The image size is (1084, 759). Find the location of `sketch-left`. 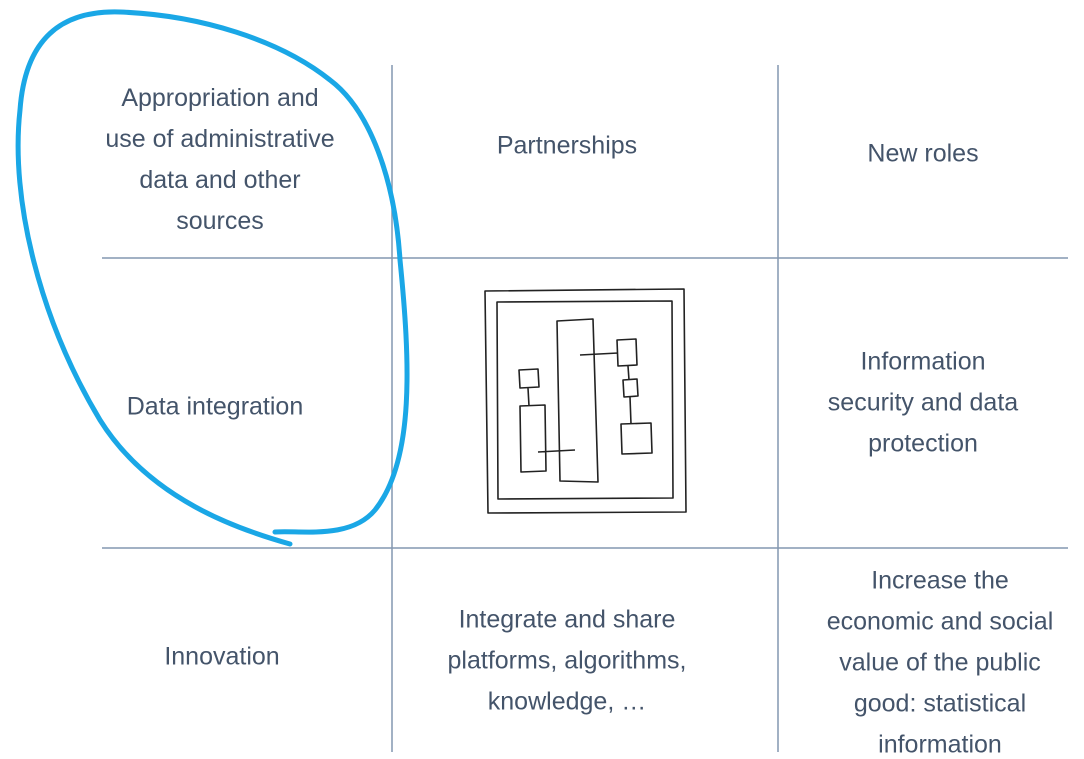

sketch-left is located at coordinates (547, 420).